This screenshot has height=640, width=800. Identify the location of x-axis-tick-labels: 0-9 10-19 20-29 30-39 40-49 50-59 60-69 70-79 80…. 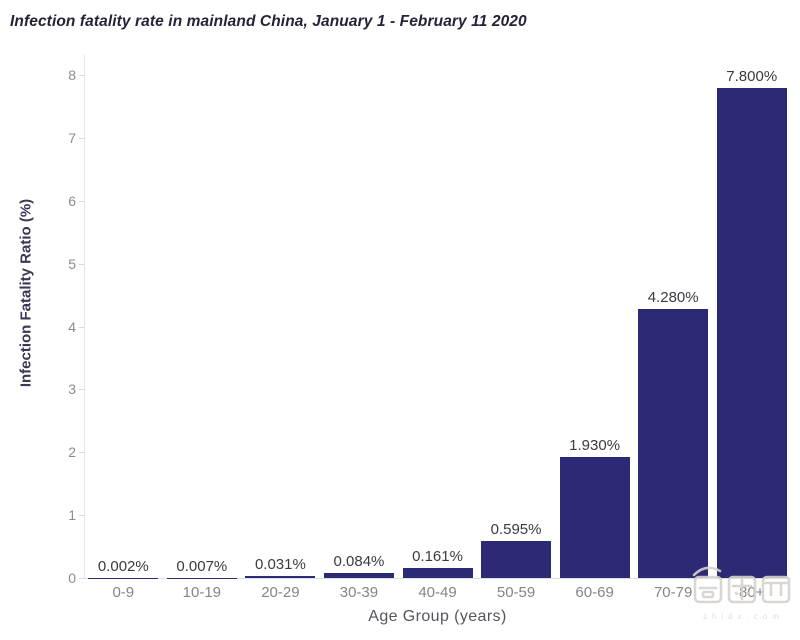
(437, 593).